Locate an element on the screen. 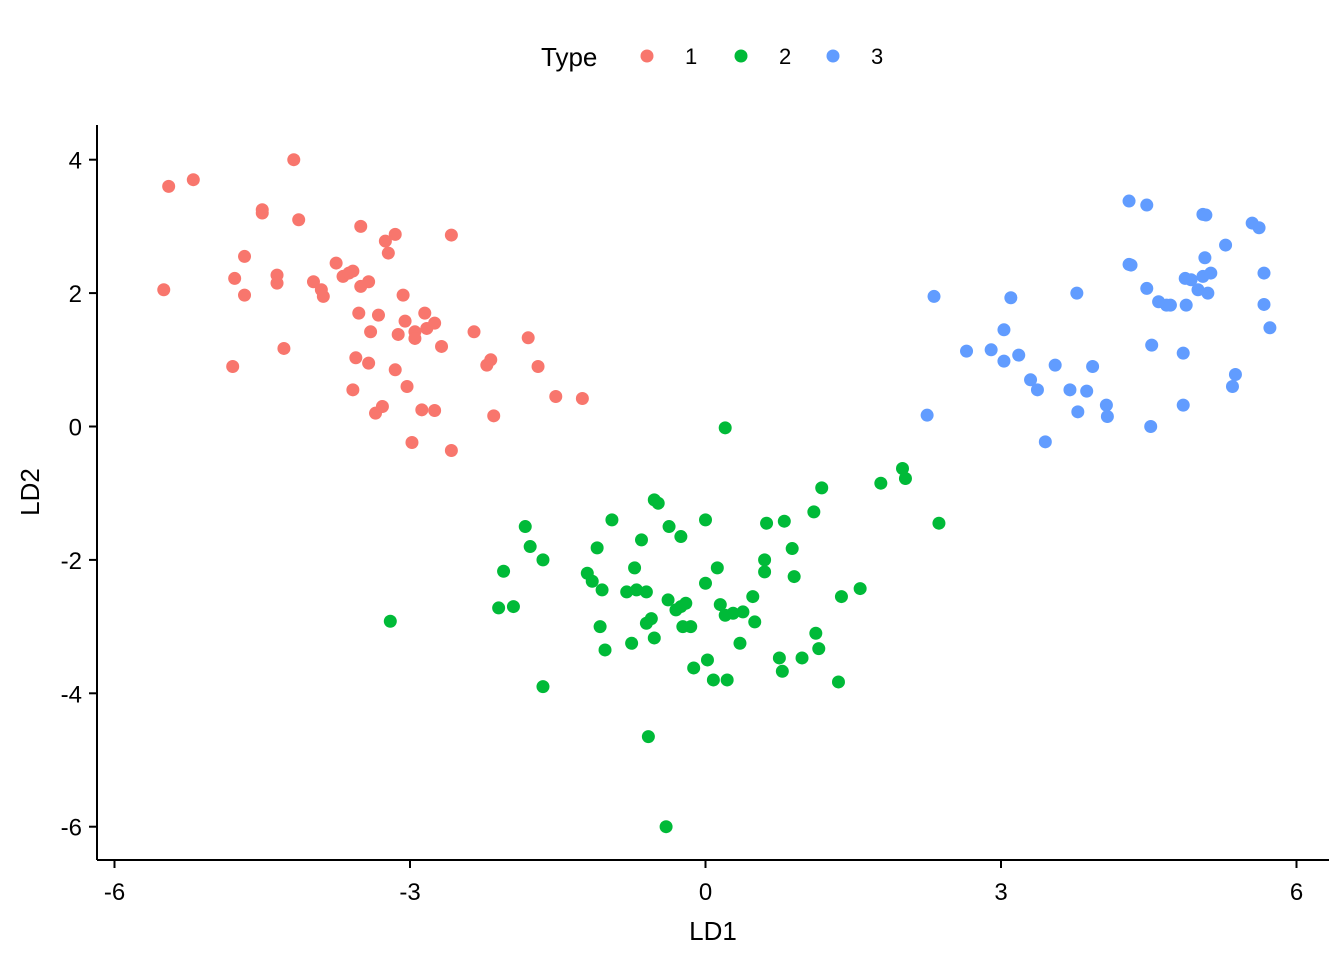 The image size is (1344, 960). legend-label: 1 is located at coordinates (691, 56).